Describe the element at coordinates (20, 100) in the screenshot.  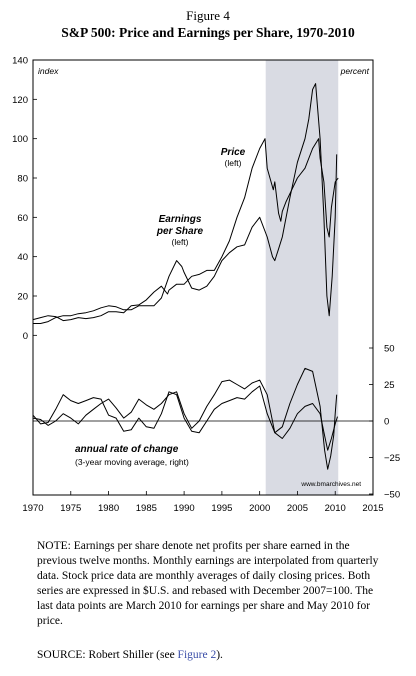
I see `left-axis-tick-label: 120` at that location.